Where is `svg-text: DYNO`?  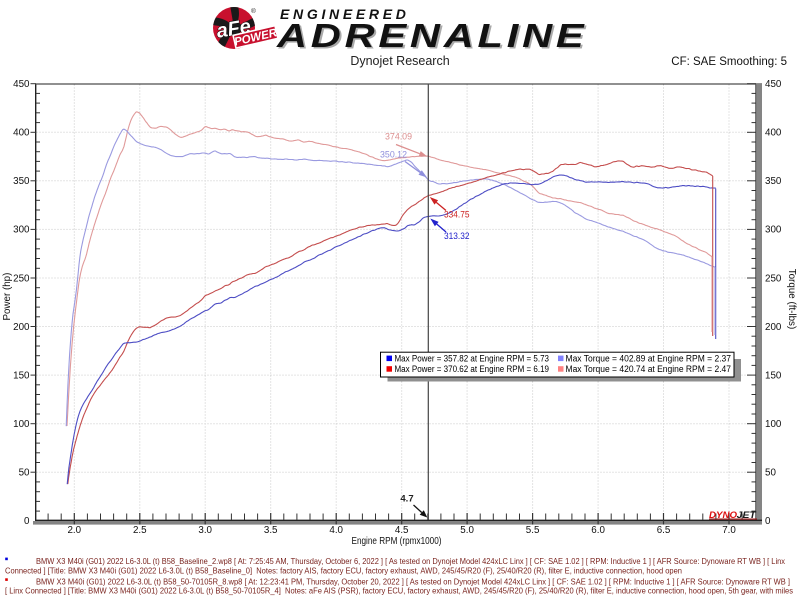
svg-text: DYNO is located at coordinates (723, 515).